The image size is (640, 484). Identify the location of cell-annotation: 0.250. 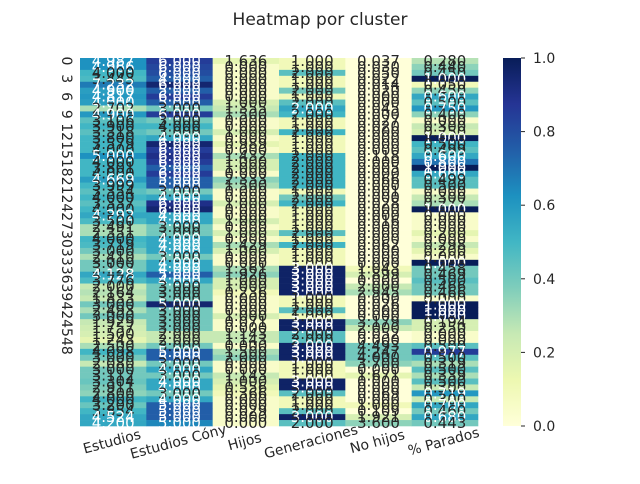
(444, 132).